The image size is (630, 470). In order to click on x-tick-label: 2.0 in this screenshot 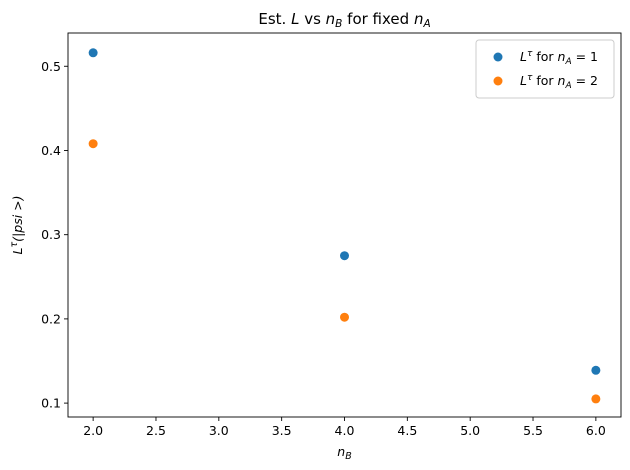, I will do `click(93, 430)`.